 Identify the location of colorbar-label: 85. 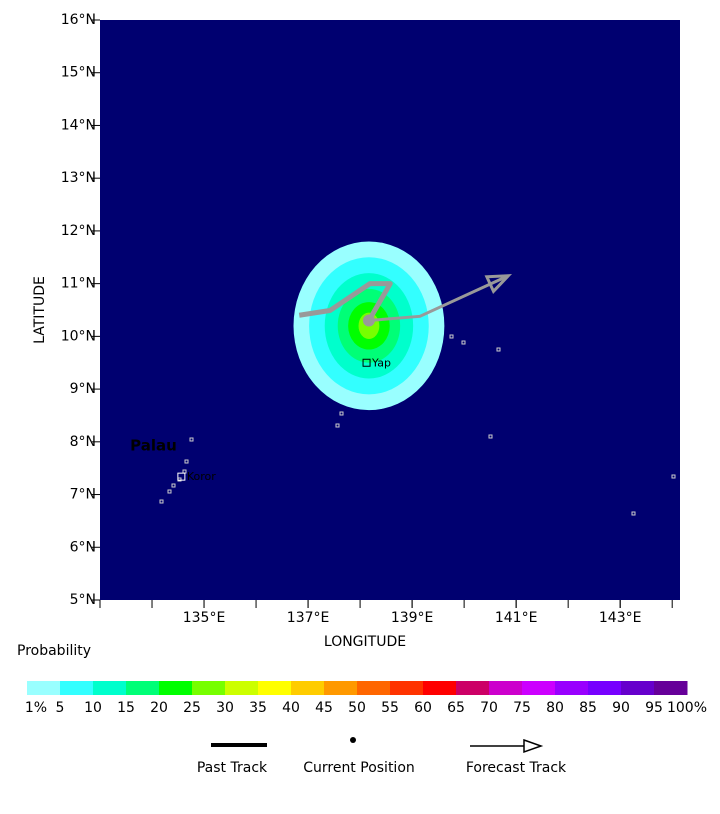
(588, 708).